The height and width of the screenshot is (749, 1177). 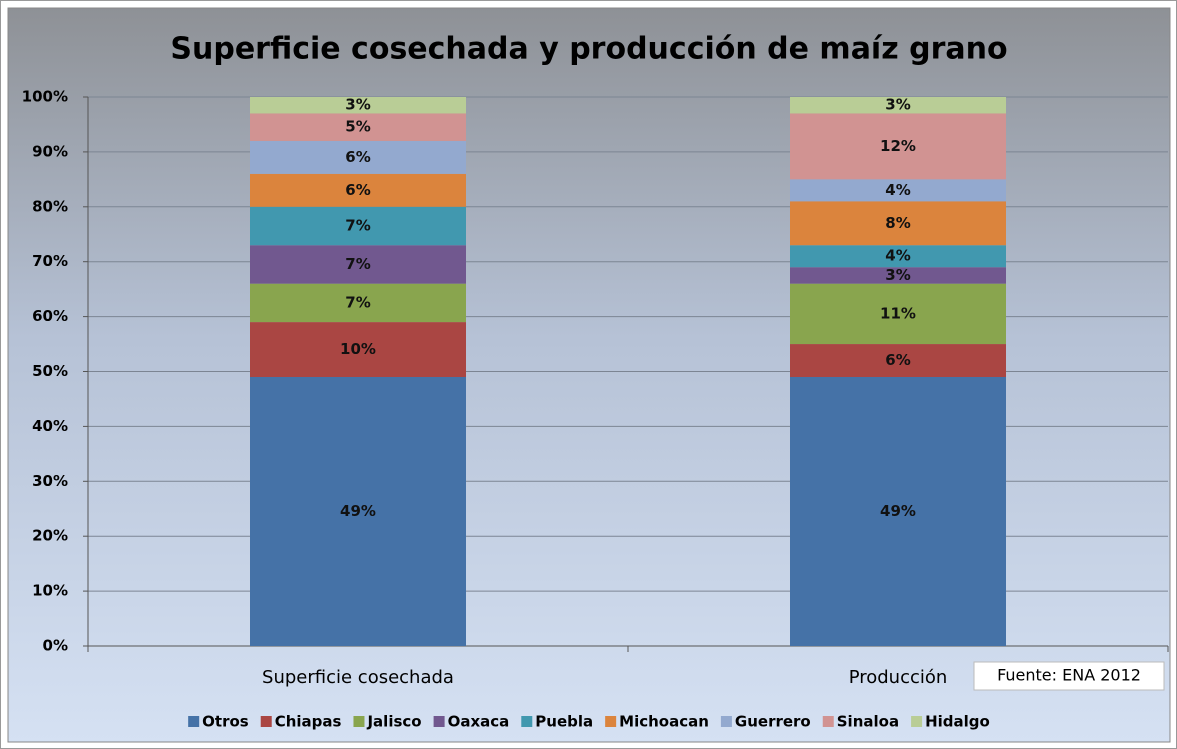 I want to click on data-label: 11%, so click(x=898, y=313).